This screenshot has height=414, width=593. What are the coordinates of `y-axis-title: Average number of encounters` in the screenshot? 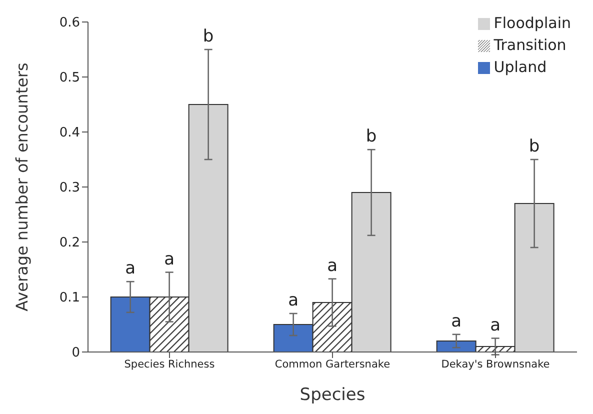 It's located at (22, 187).